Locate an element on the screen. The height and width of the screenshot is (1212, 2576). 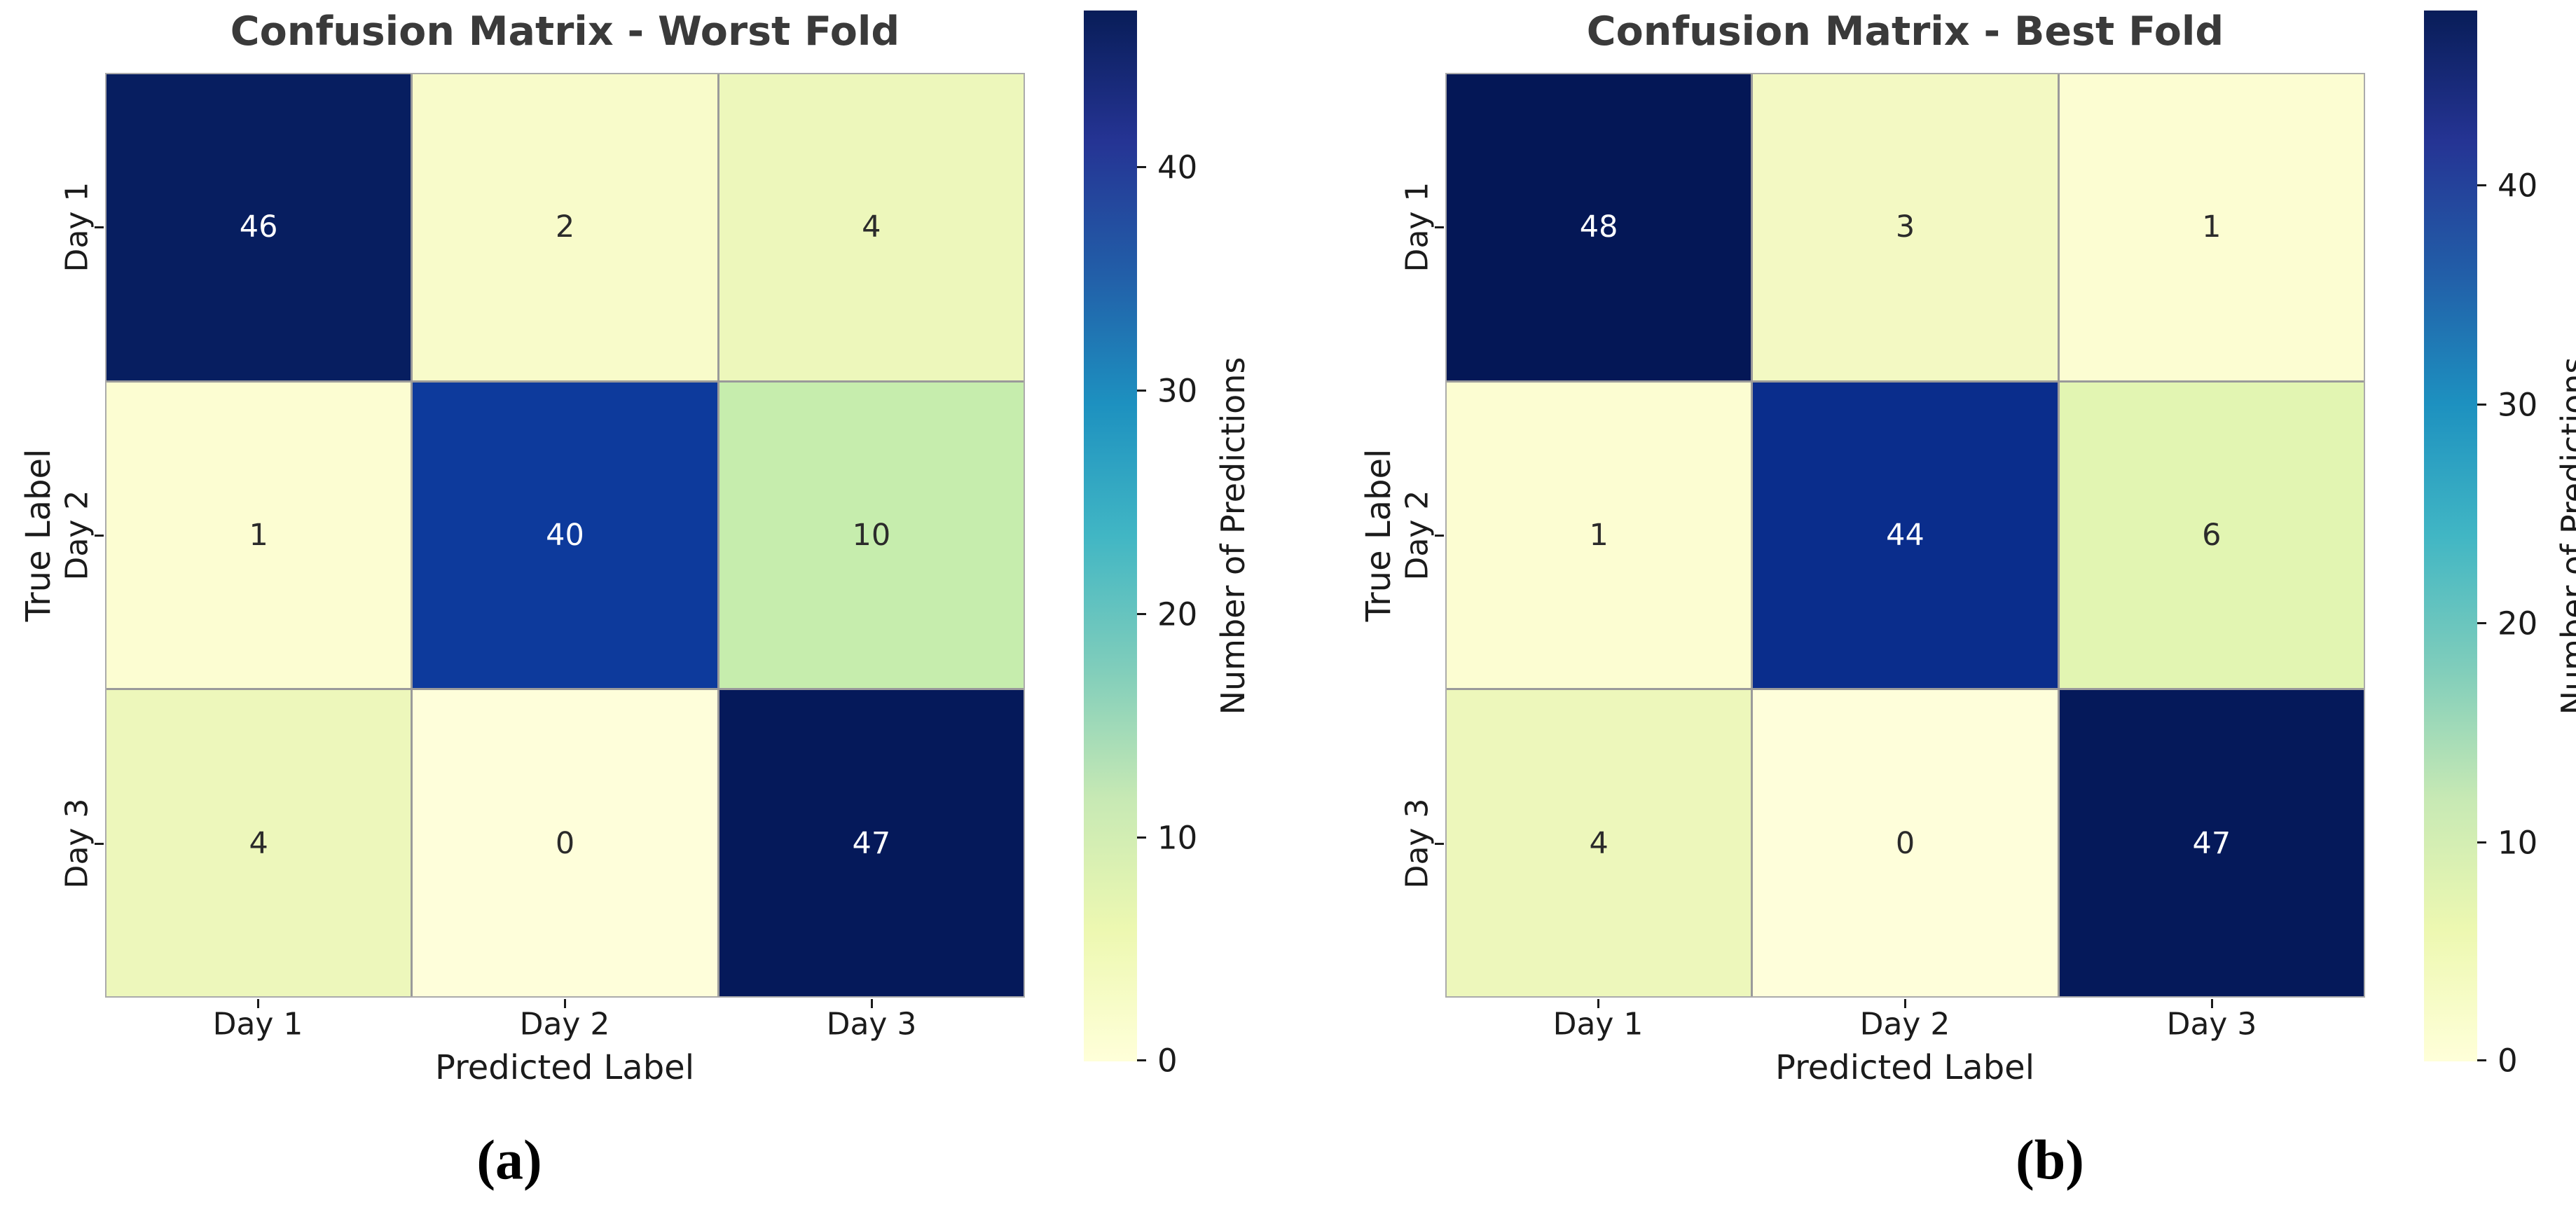
matrix-cell: 10 is located at coordinates (871, 535).